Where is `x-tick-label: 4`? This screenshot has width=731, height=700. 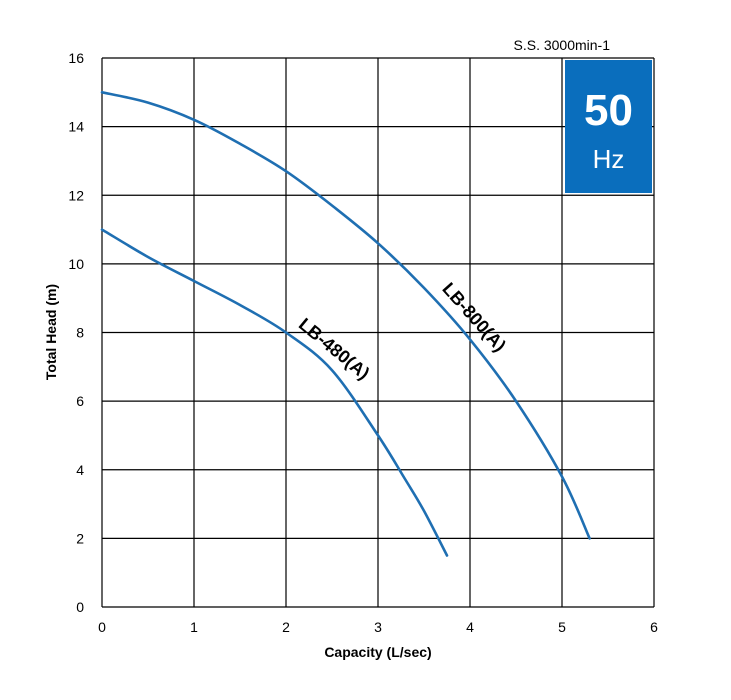 x-tick-label: 4 is located at coordinates (470, 627).